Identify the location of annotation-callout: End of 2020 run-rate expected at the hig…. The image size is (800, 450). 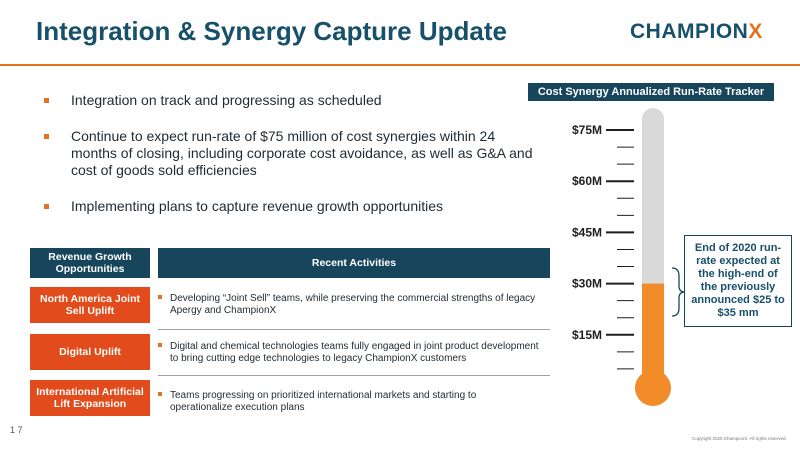
(738, 281).